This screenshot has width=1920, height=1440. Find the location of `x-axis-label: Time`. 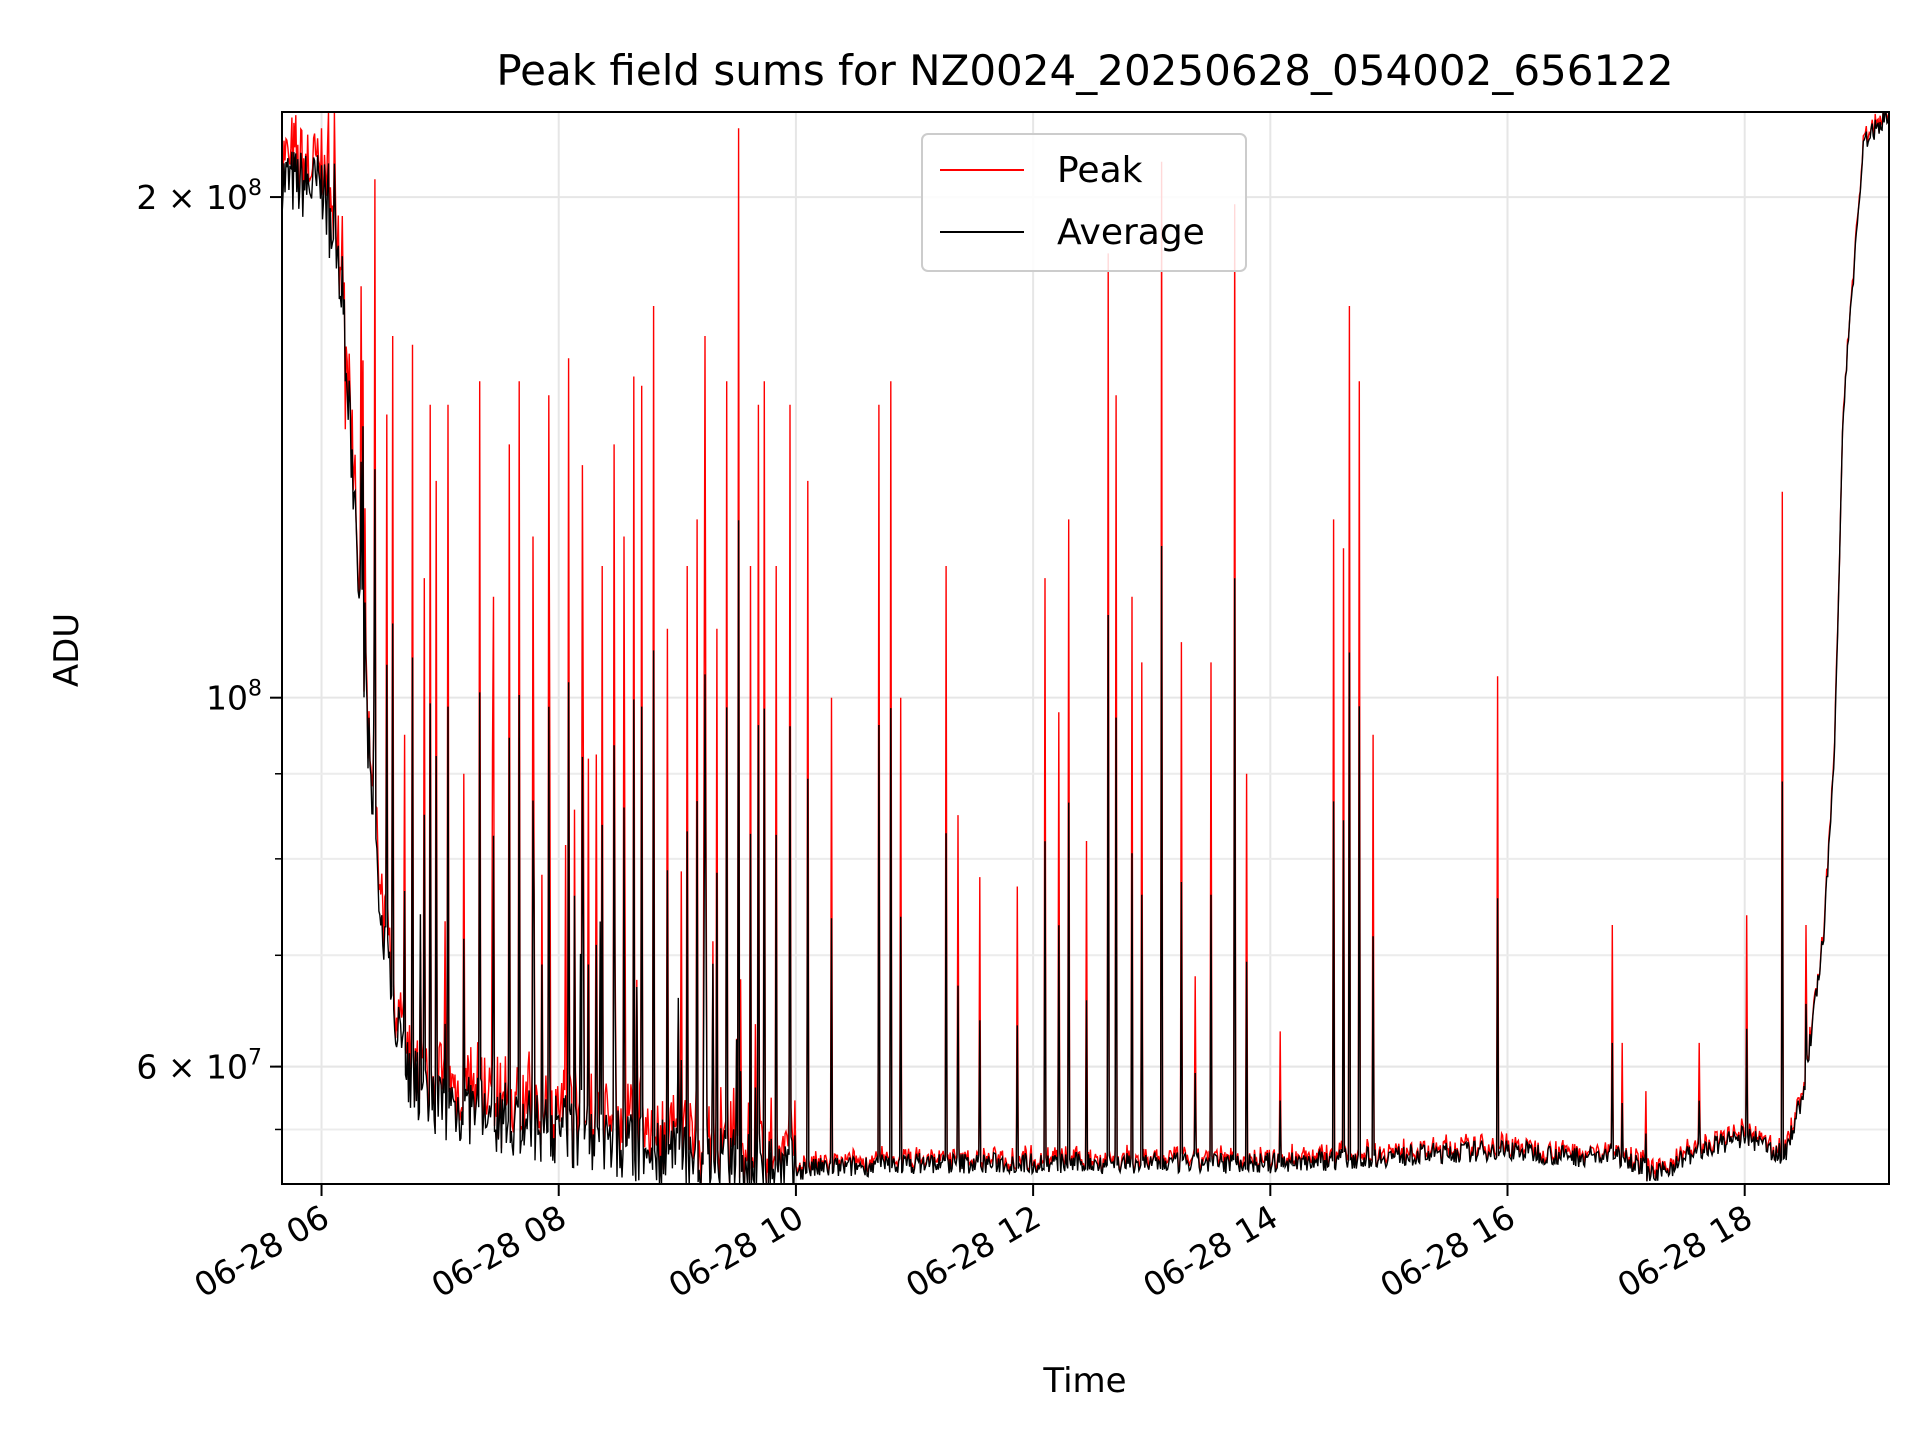

x-axis-label: Time is located at coordinates (1084, 1381).